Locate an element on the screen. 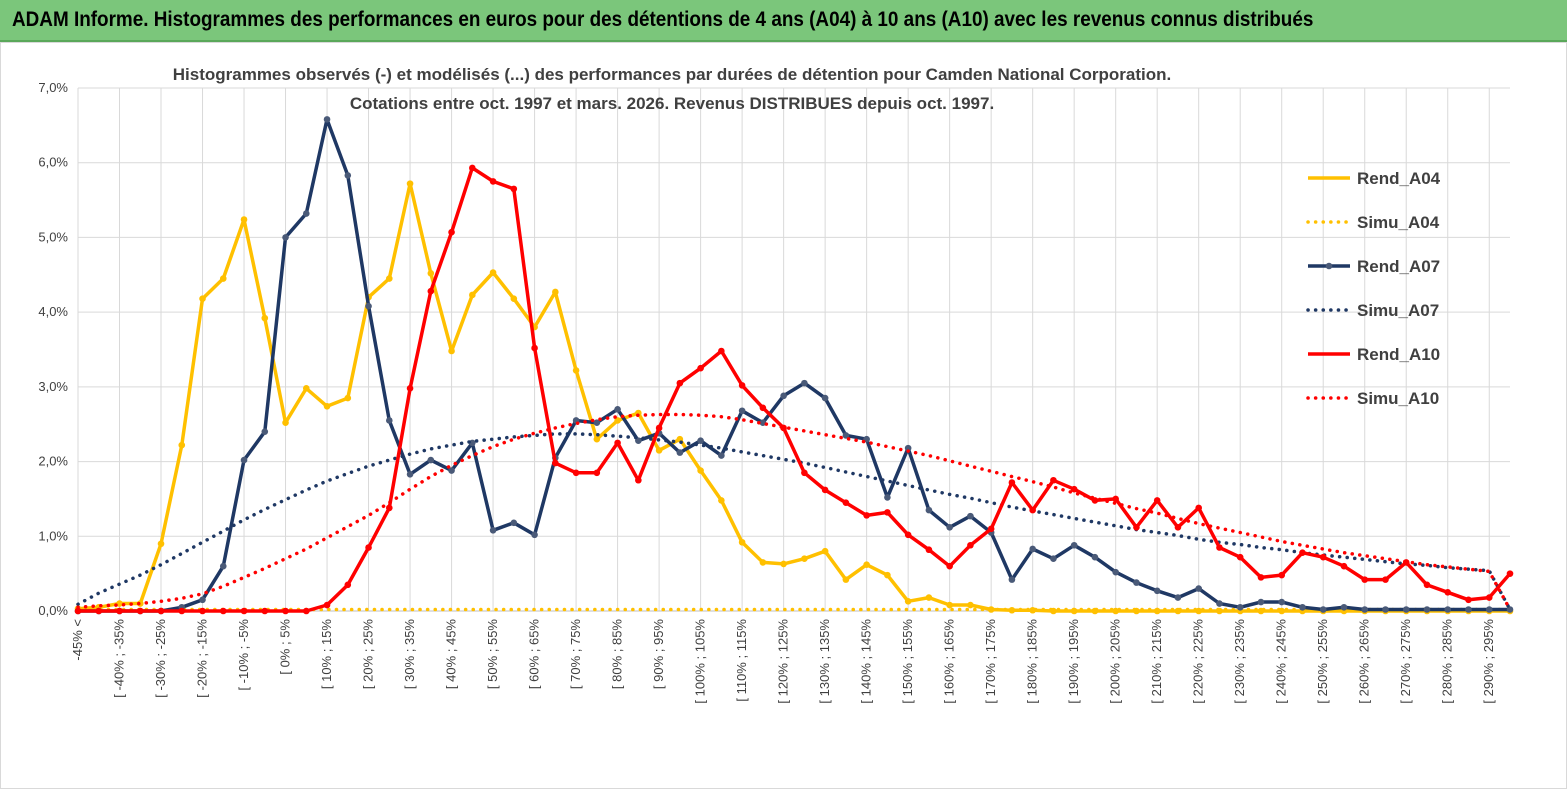 The width and height of the screenshot is (1567, 789). x-tick-label: [ -30% ; -25% is located at coordinates (160, 658).